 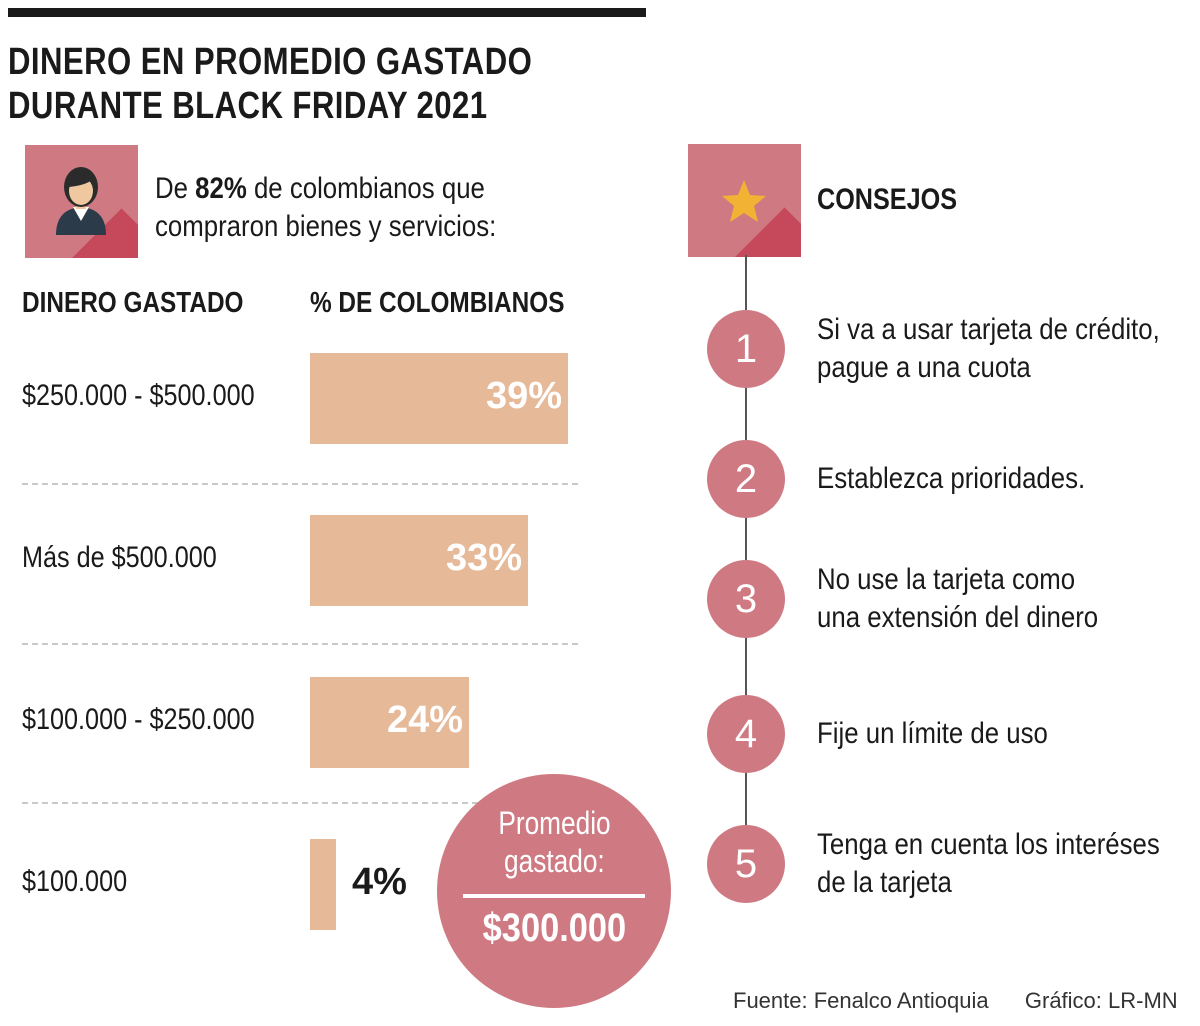 I want to click on category-label: $100.000 - $250.000, so click(x=138, y=719).